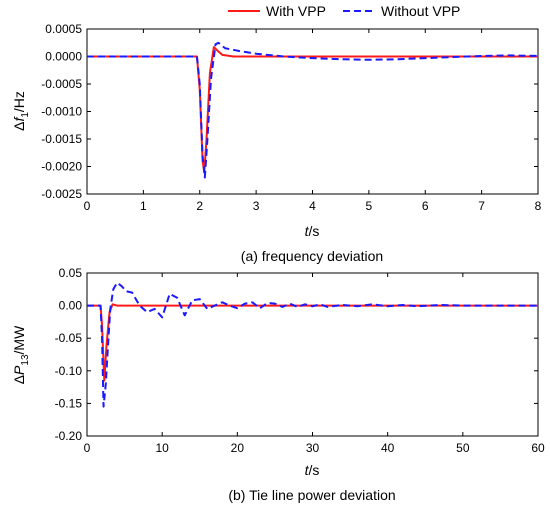  Describe the element at coordinates (61, 84) in the screenshot. I see `y-tick-label: -0.0005` at that location.